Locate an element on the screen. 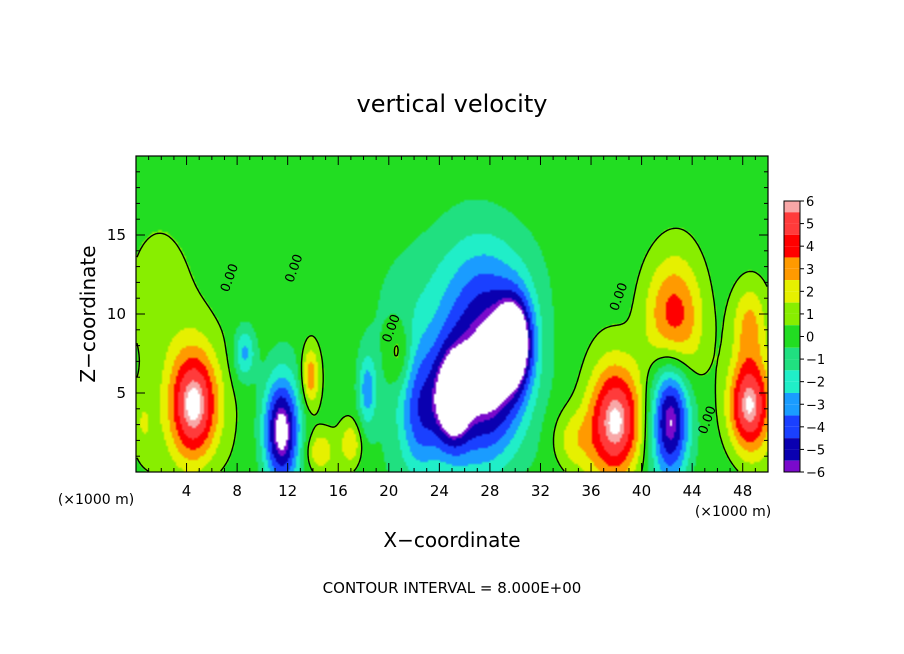 Image resolution: width=904 pixels, height=654 pixels. y-axis-label: Z−coordinate is located at coordinates (88, 313).